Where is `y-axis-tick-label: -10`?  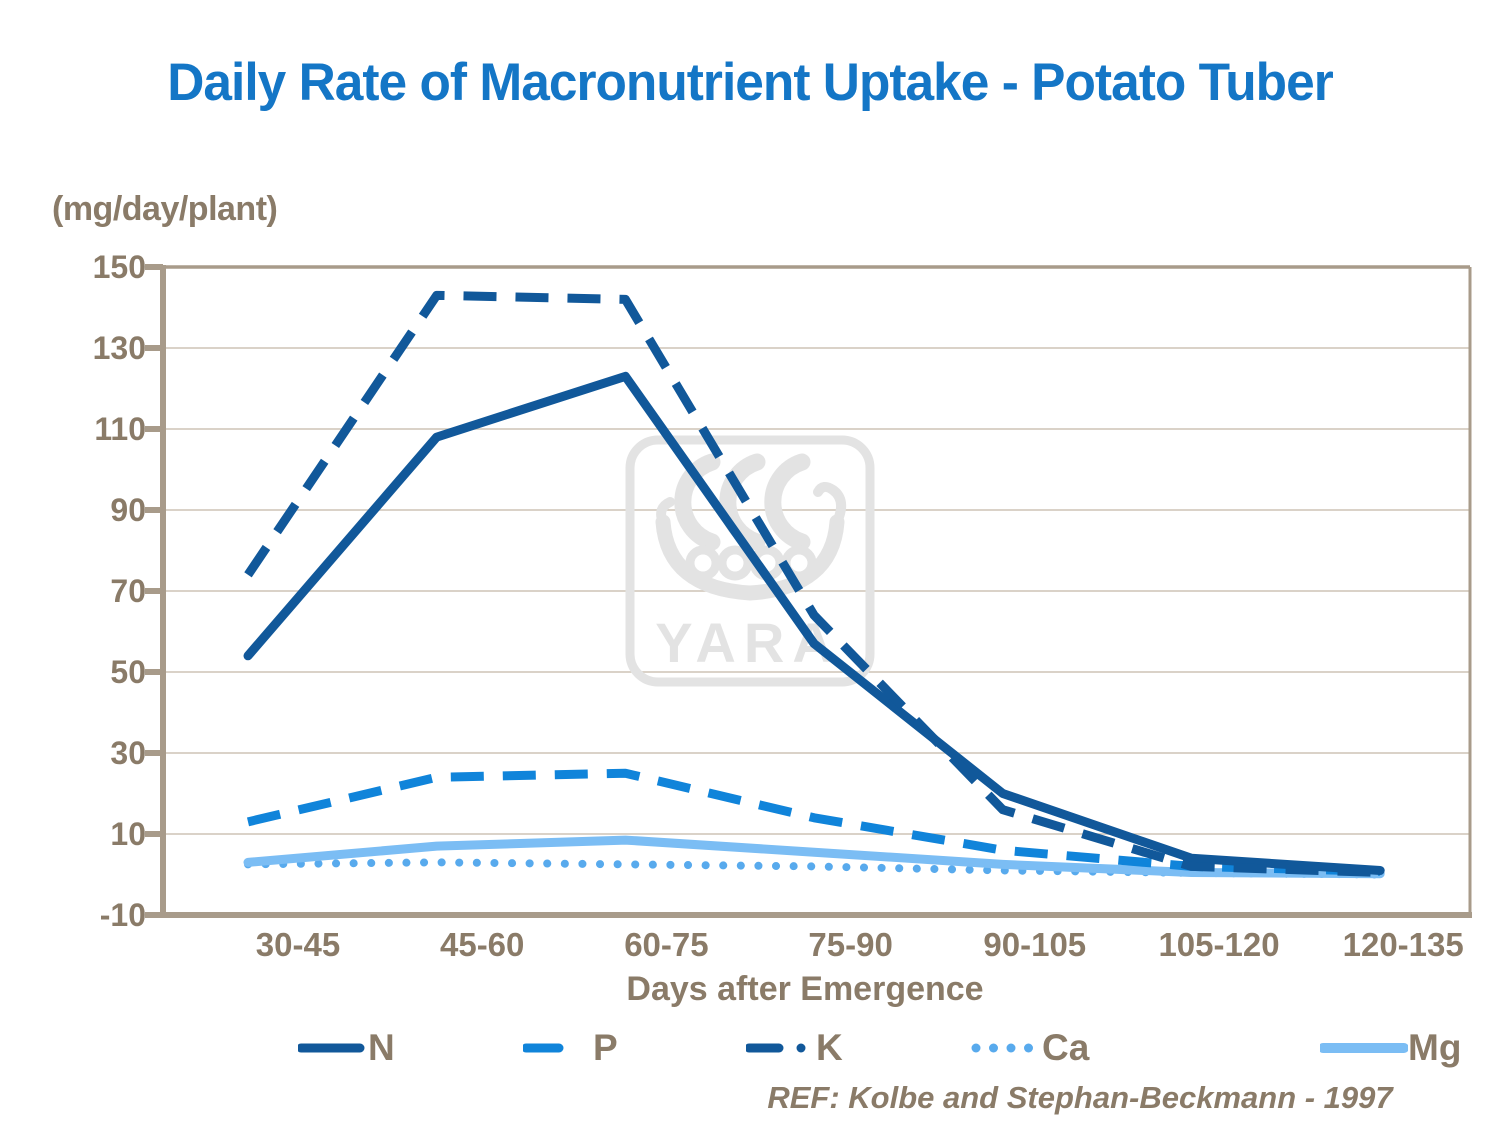 y-axis-tick-label: -10 is located at coordinates (122, 915).